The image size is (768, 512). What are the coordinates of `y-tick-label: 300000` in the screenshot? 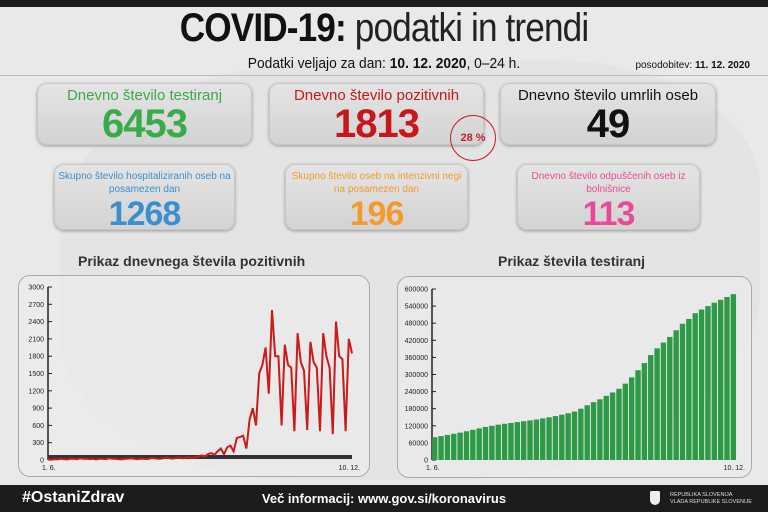 It's located at (416, 375).